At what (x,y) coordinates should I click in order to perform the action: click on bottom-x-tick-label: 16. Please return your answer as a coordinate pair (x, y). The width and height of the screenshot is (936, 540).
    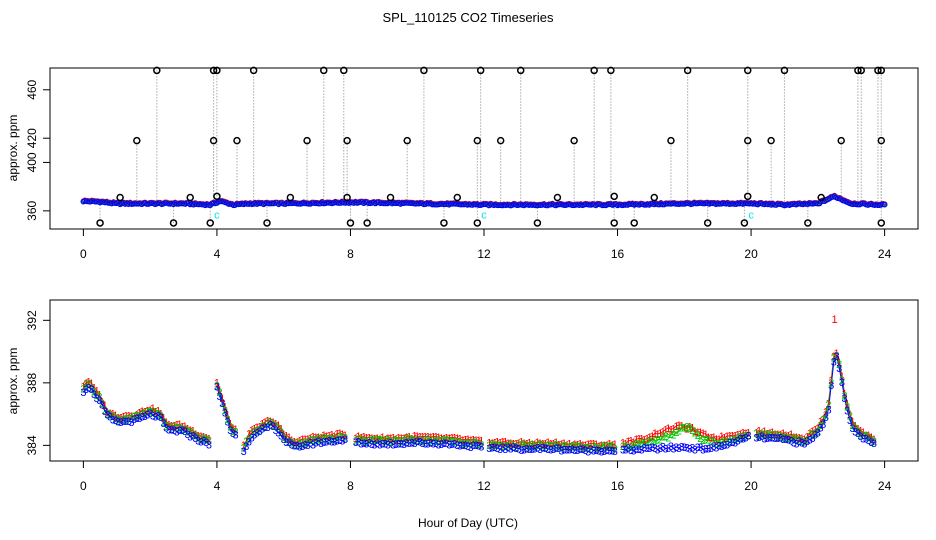
    Looking at the image, I should click on (618, 486).